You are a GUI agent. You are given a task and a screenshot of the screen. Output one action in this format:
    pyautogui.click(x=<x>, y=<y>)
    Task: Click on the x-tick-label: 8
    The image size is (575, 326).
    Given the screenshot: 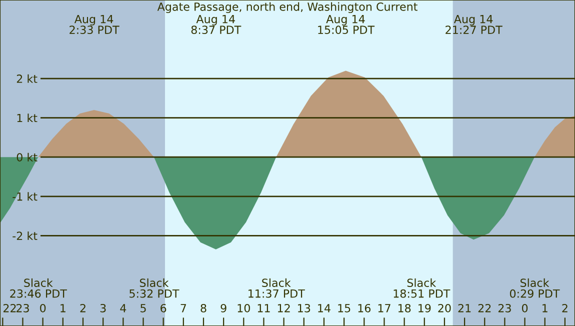 What is the action you would take?
    pyautogui.click(x=203, y=308)
    